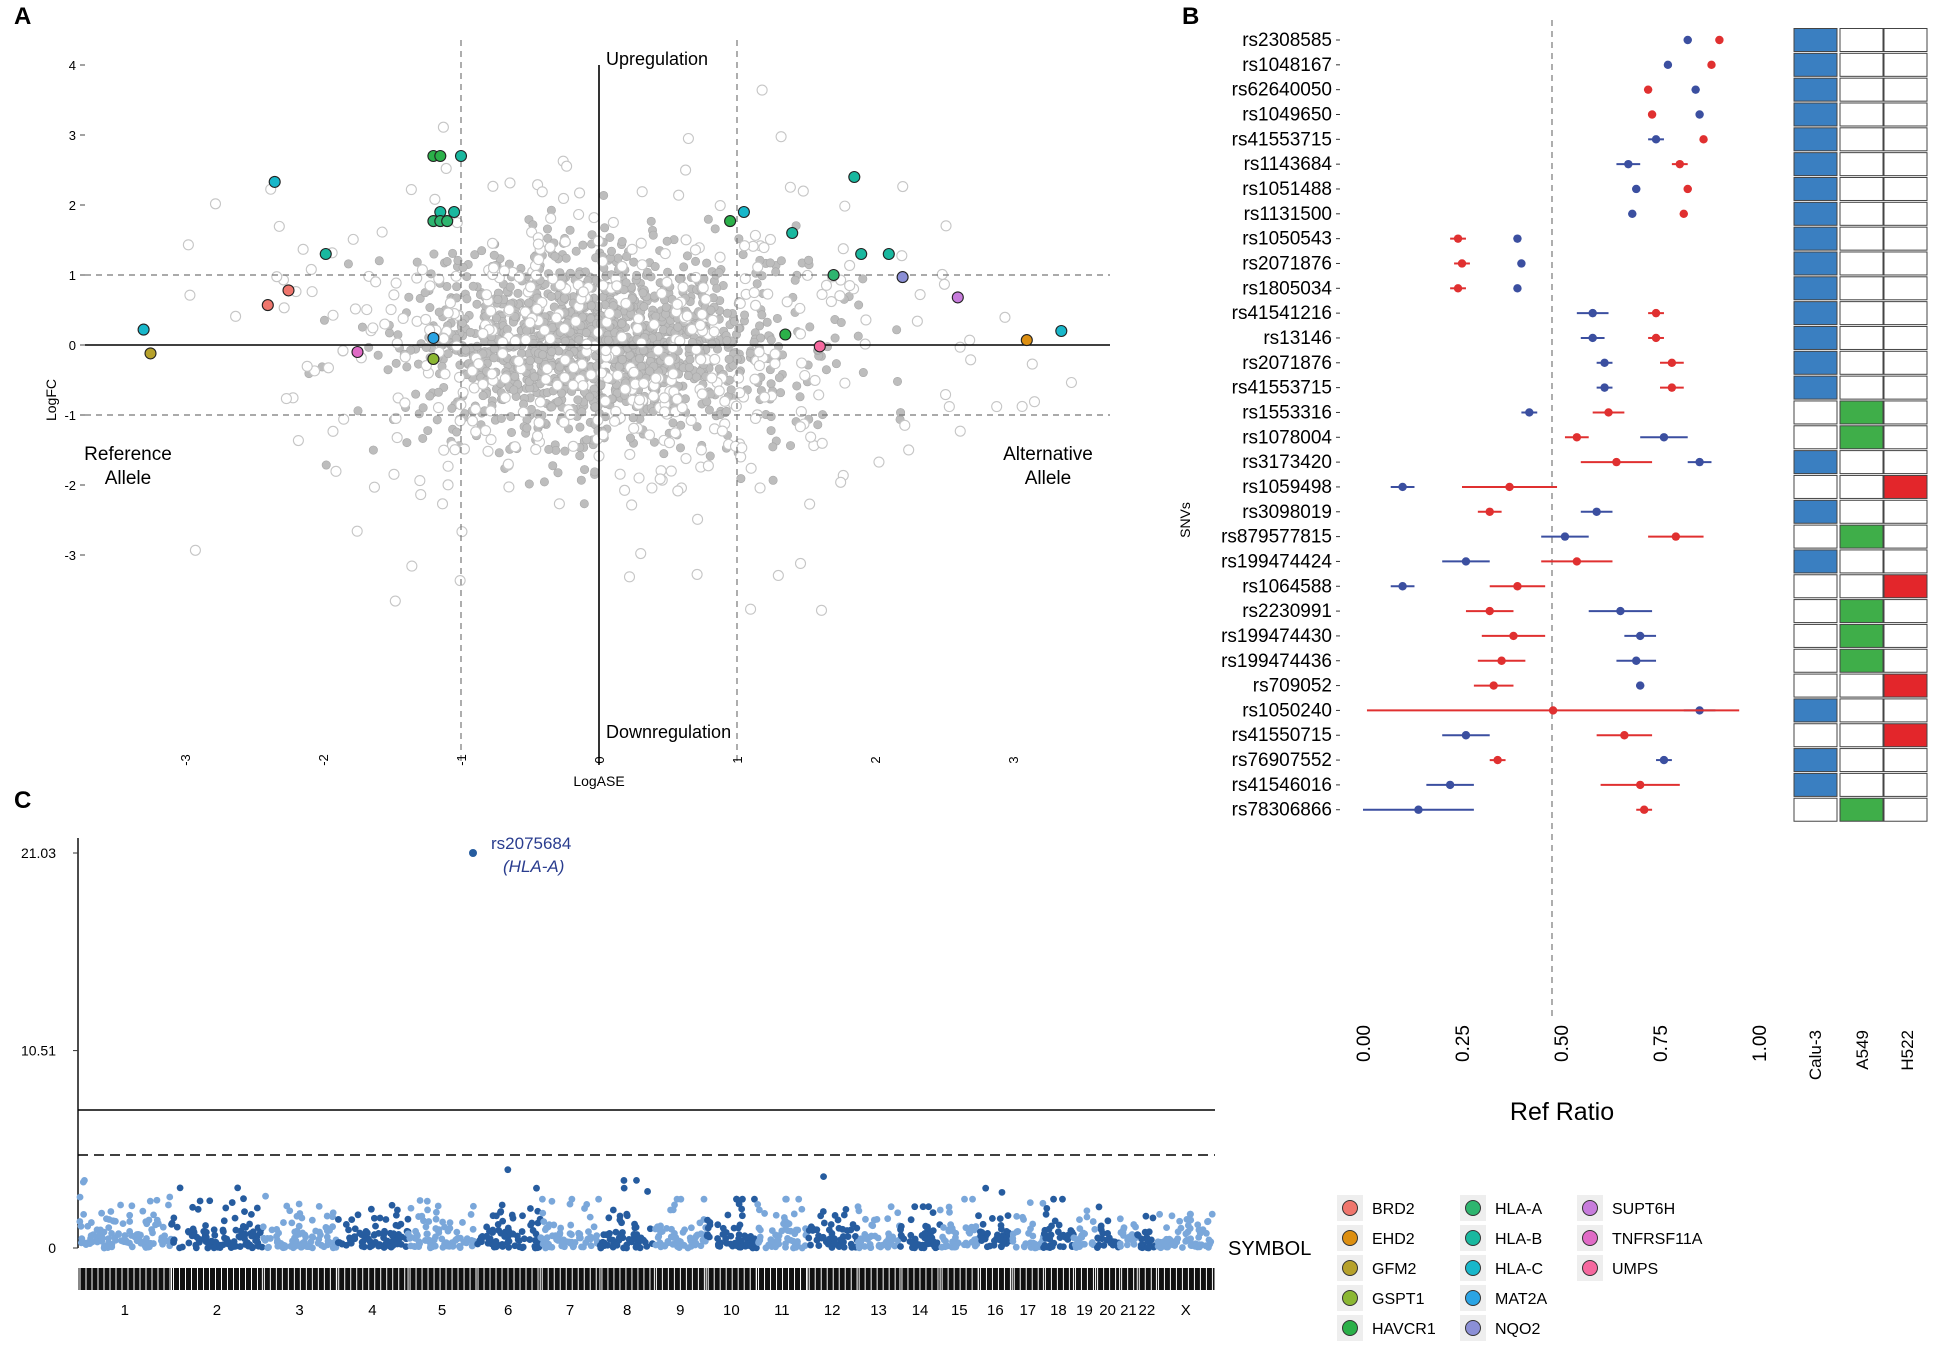 This screenshot has width=1949, height=1357. I want to click on legend-label: SUPT6H, so click(1643, 1209).